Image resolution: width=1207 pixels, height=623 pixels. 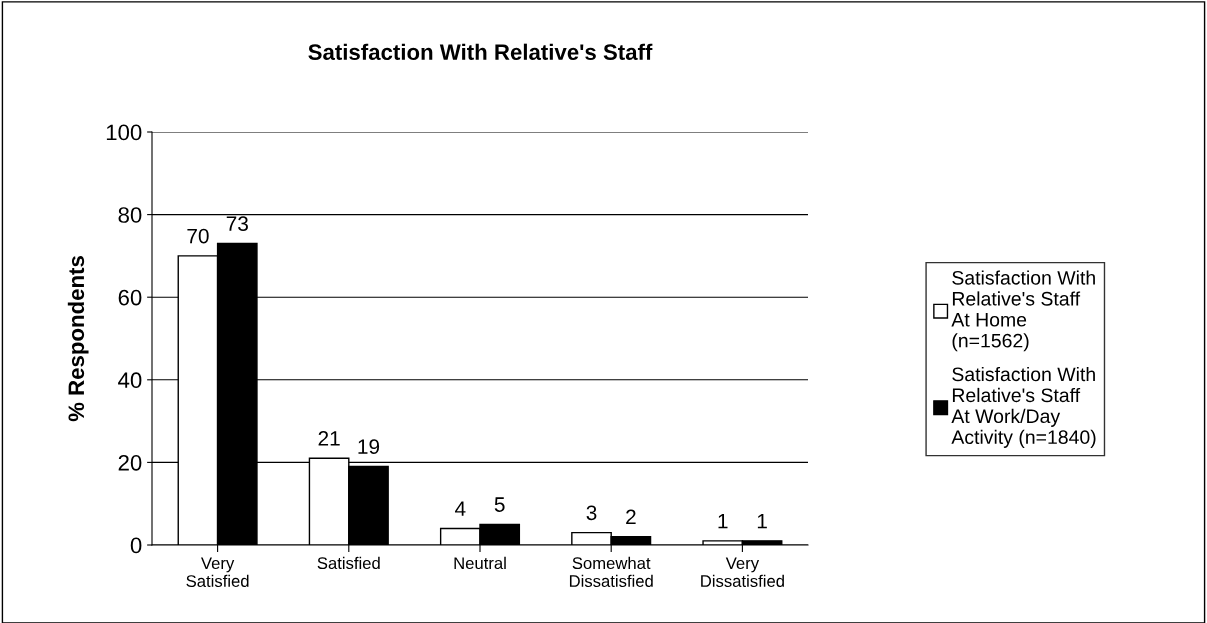 What do you see at coordinates (329, 438) in the screenshot?
I see `data-label: 21` at bounding box center [329, 438].